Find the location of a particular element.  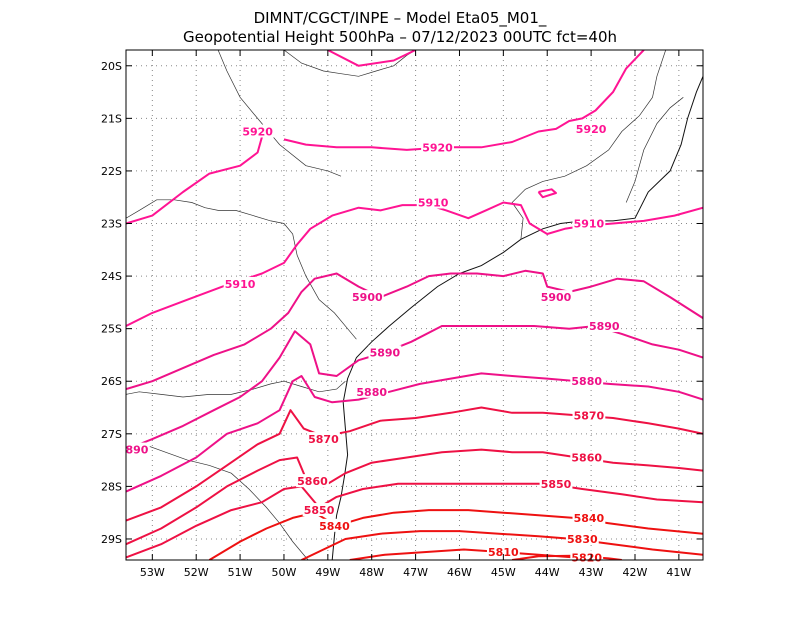

contour-label: 5810 is located at coordinates (503, 552).